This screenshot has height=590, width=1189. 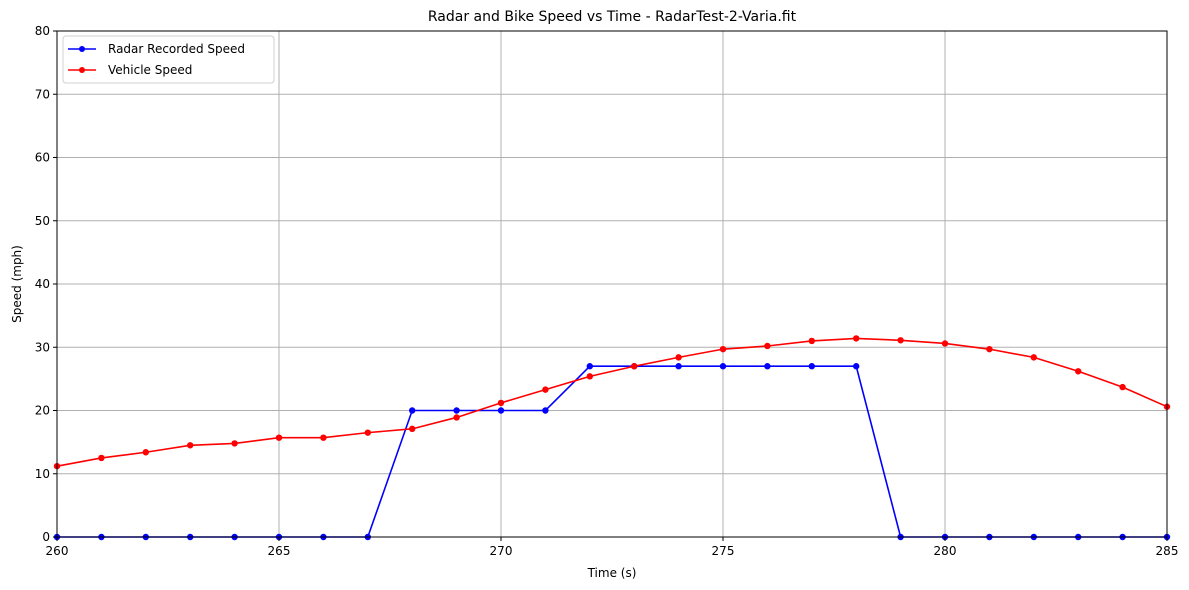 I want to click on x-axis-ticks: 260 265 270 275 280 285, so click(x=612, y=547).